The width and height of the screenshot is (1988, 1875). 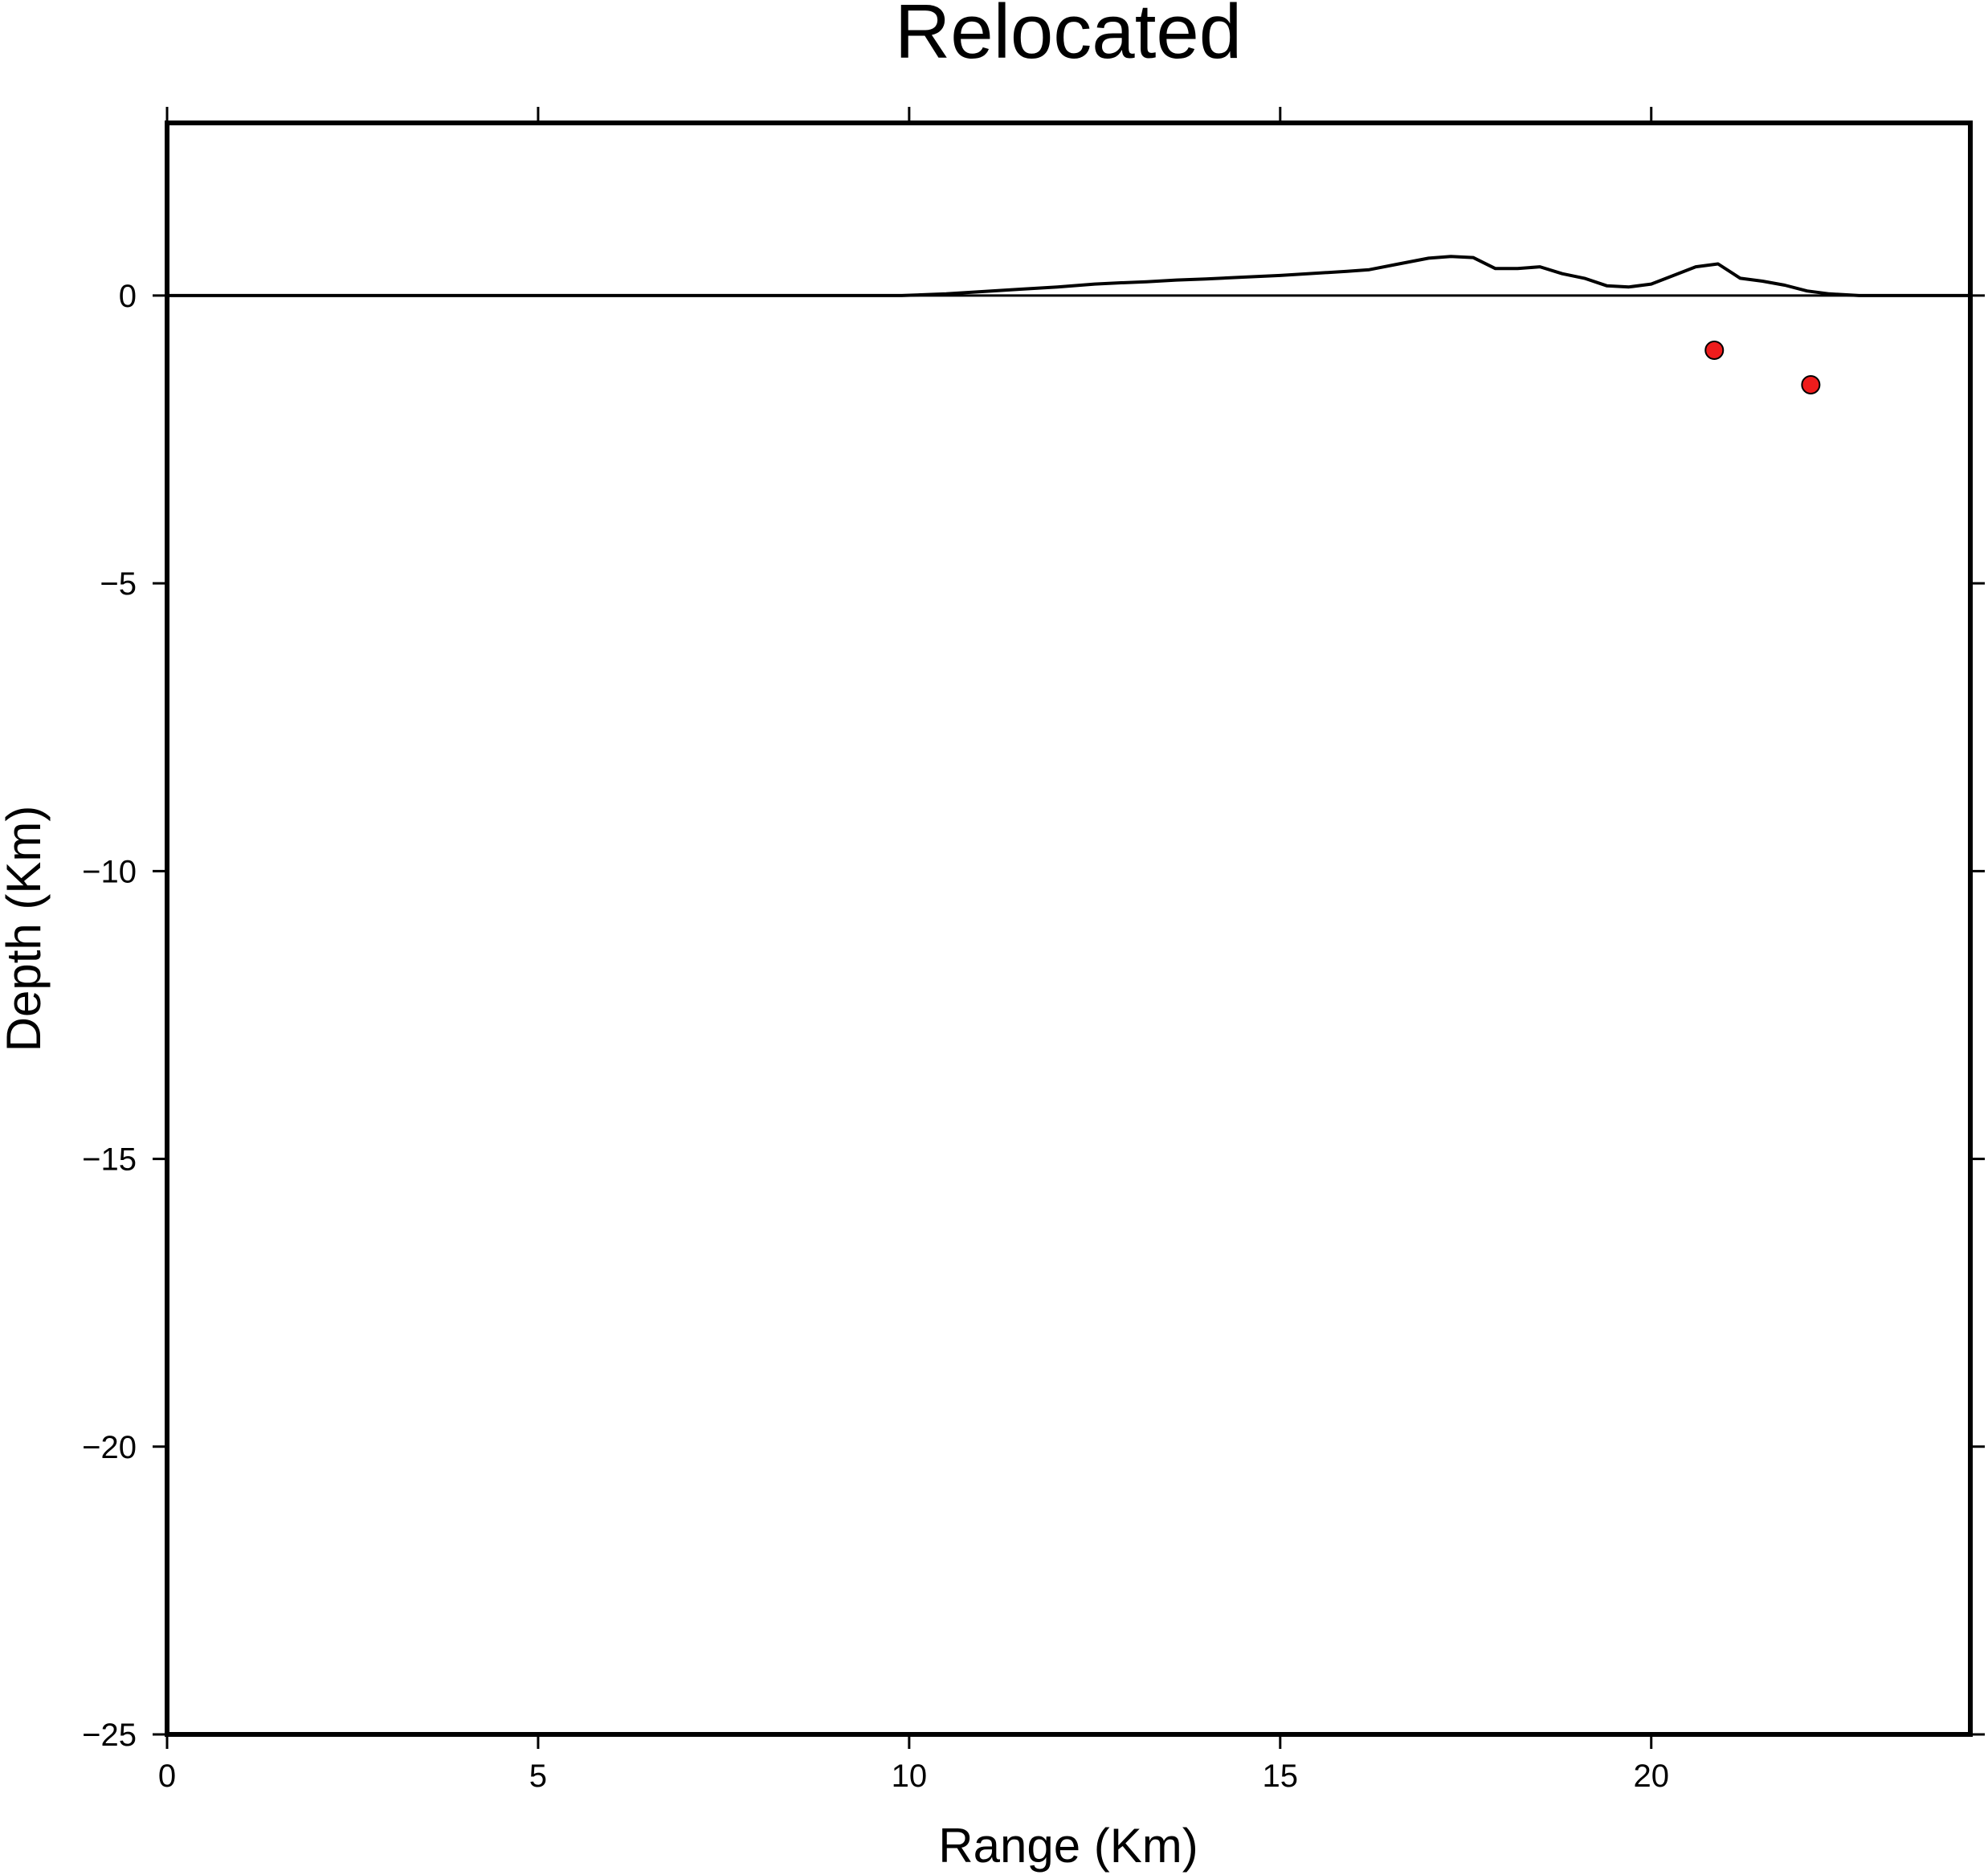 I want to click on x-axis-title: Range (Km), so click(x=1068, y=1846).